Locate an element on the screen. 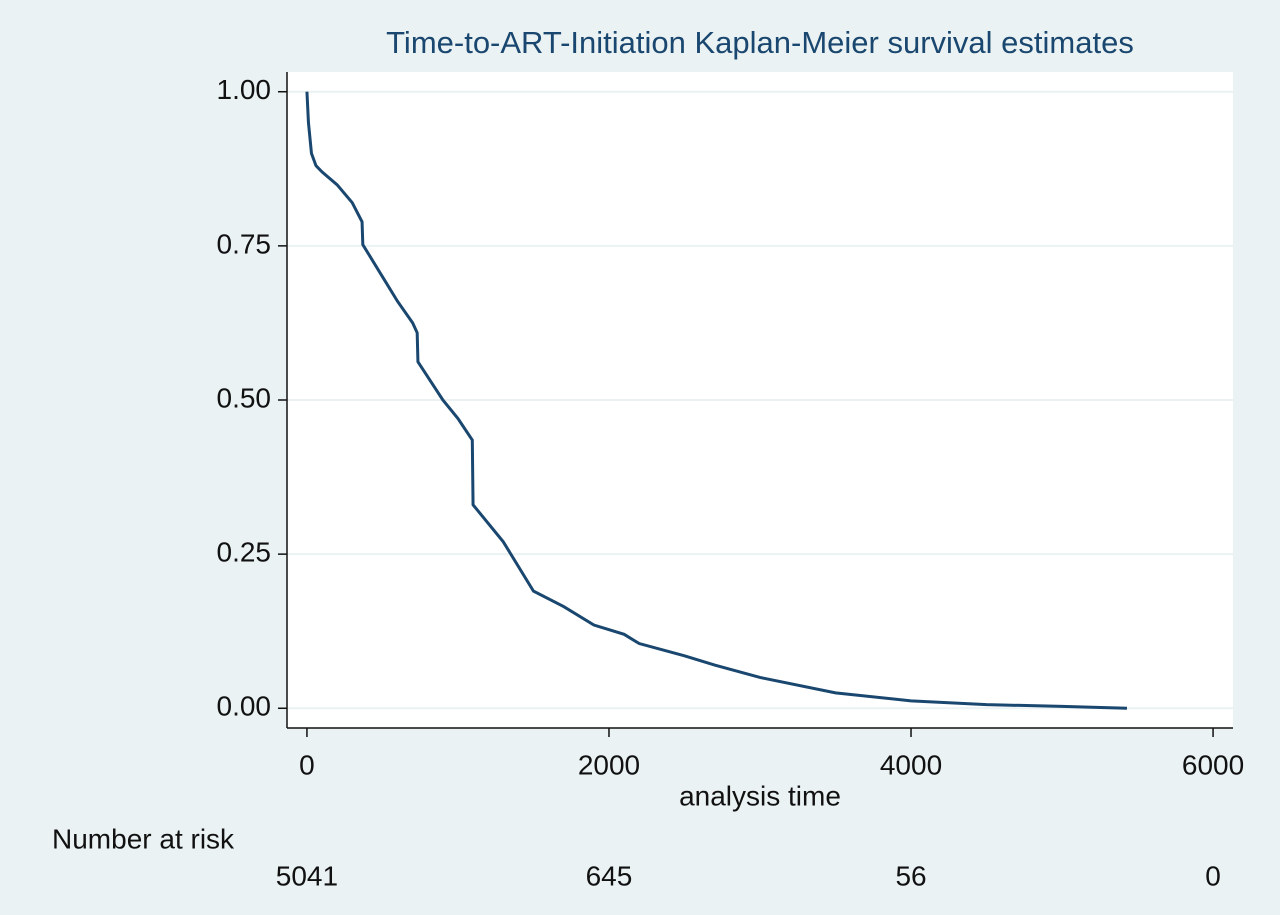  y-tick-label: 0.50 is located at coordinates (244, 397).